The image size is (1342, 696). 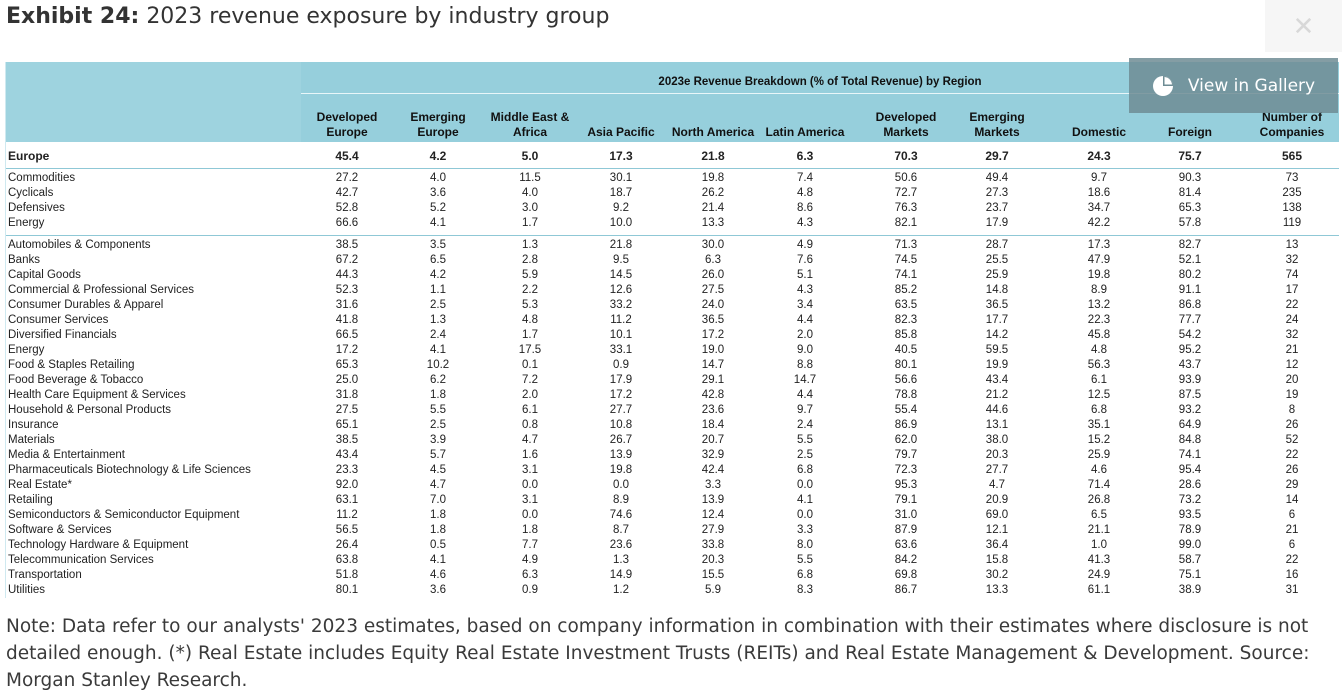 What do you see at coordinates (997, 440) in the screenshot?
I see `table-cell: 38.0` at bounding box center [997, 440].